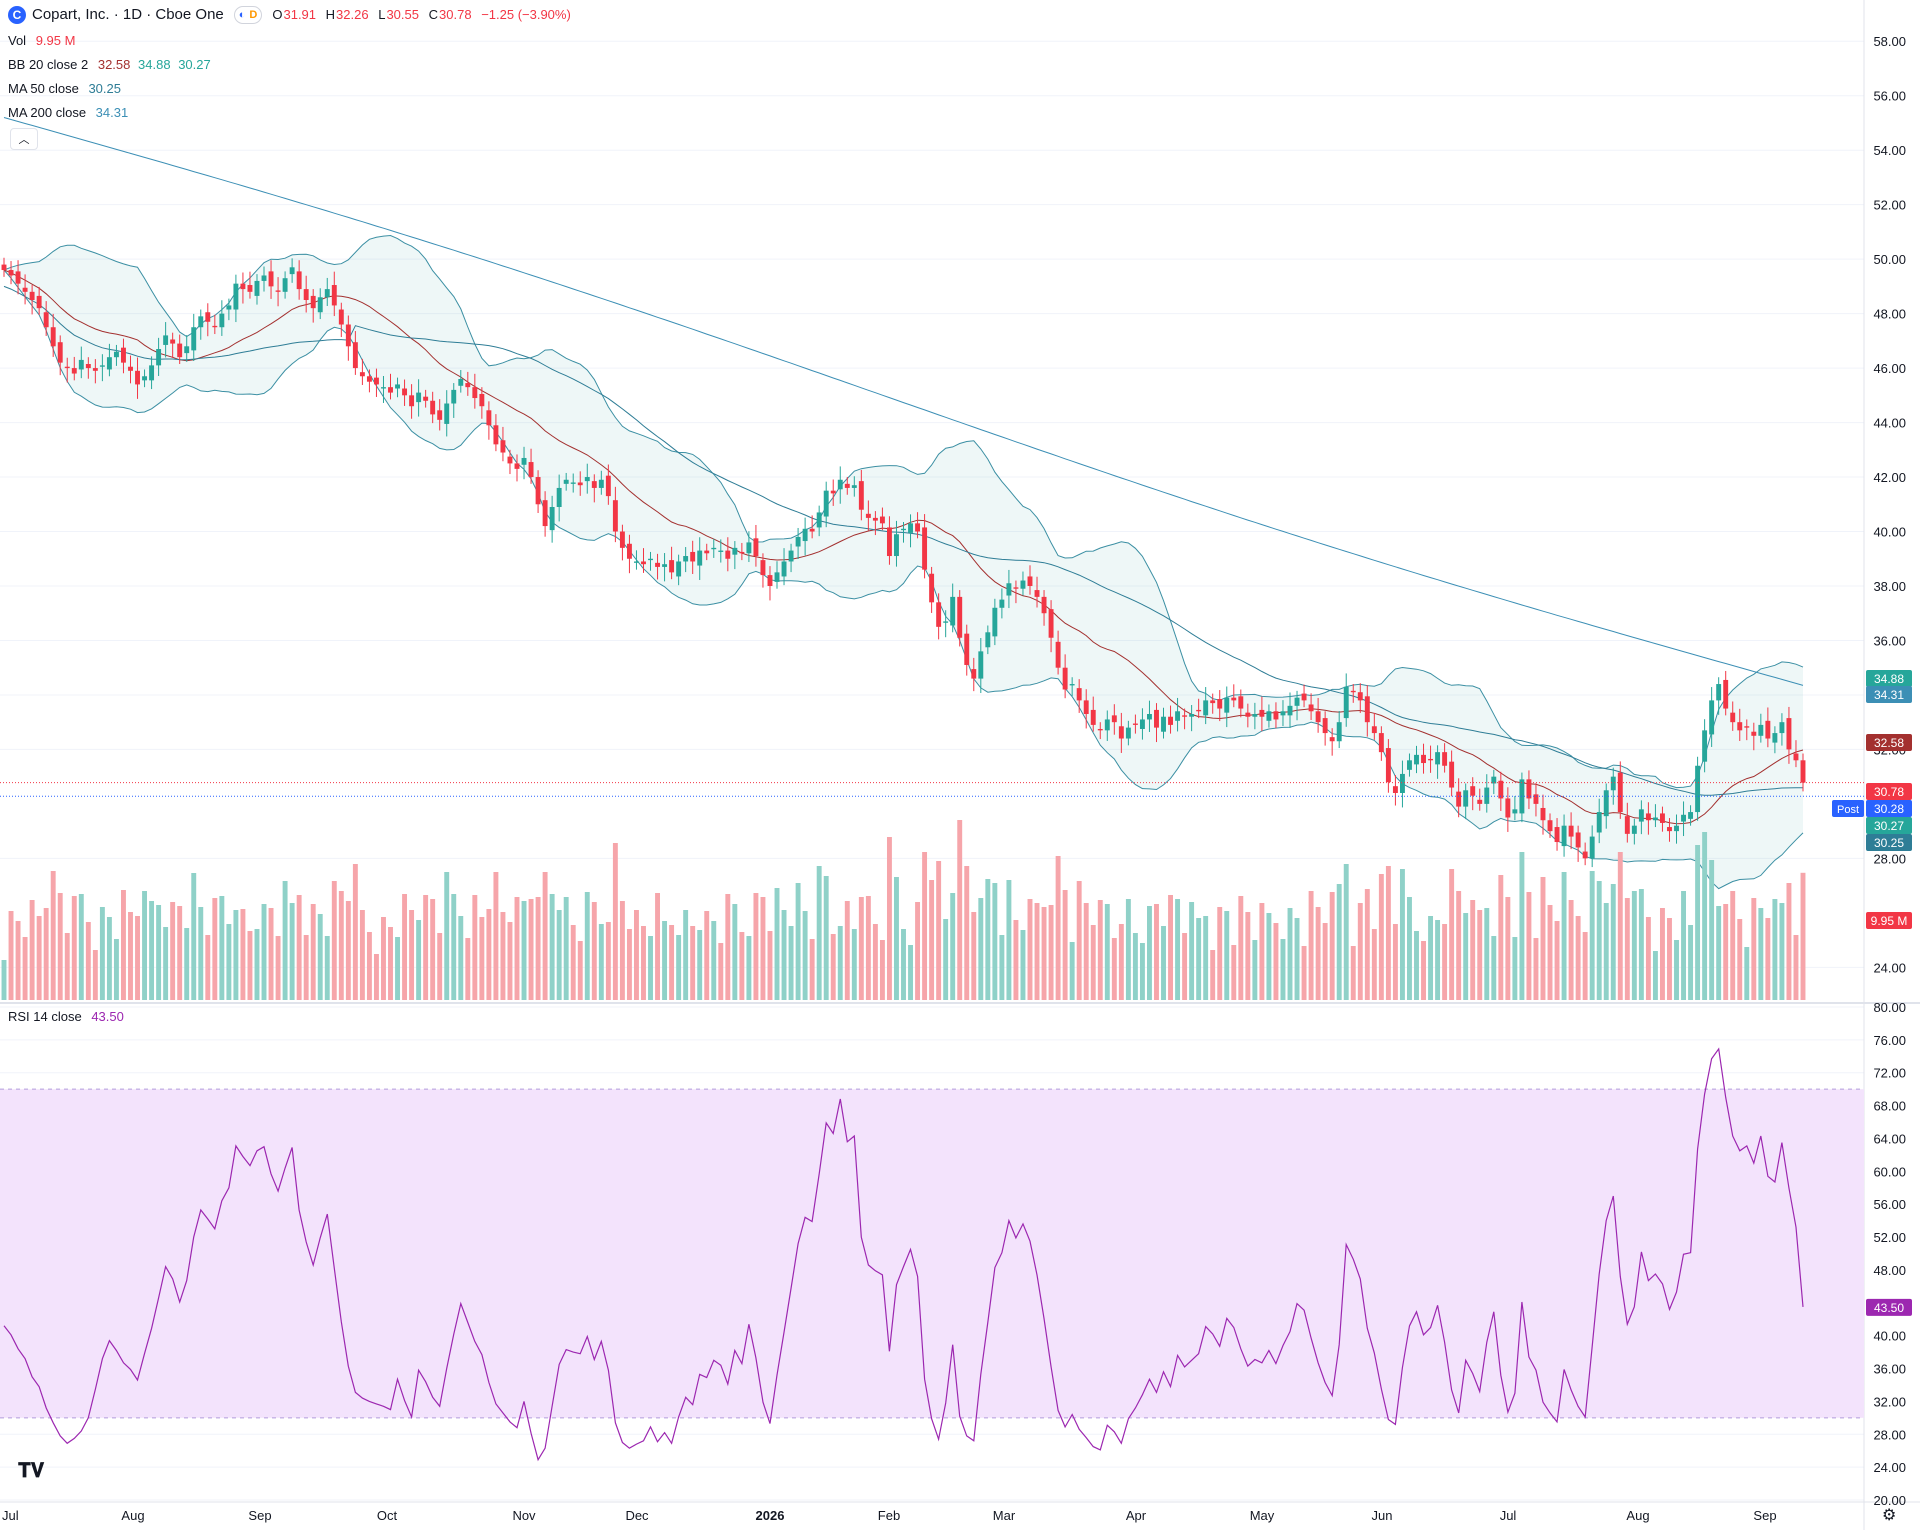  What do you see at coordinates (31, 1471) in the screenshot?
I see `tradingview-logo-icon: 𝐓𝐕` at bounding box center [31, 1471].